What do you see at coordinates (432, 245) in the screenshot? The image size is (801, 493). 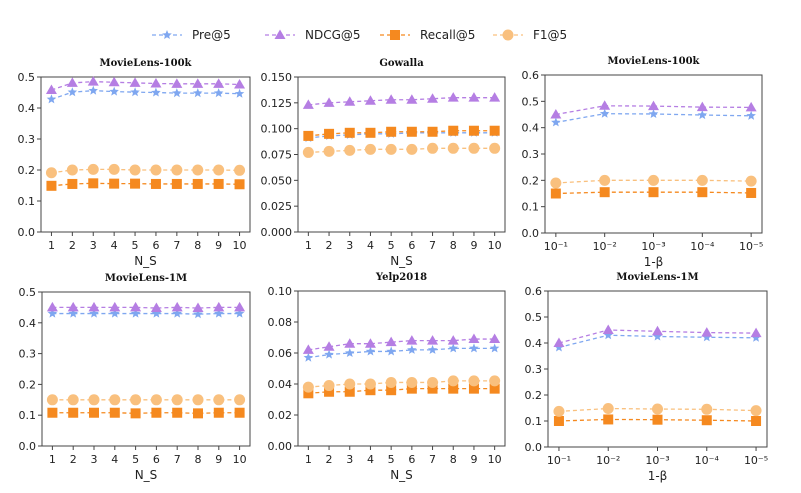 I see `x-tick-label: 7` at bounding box center [432, 245].